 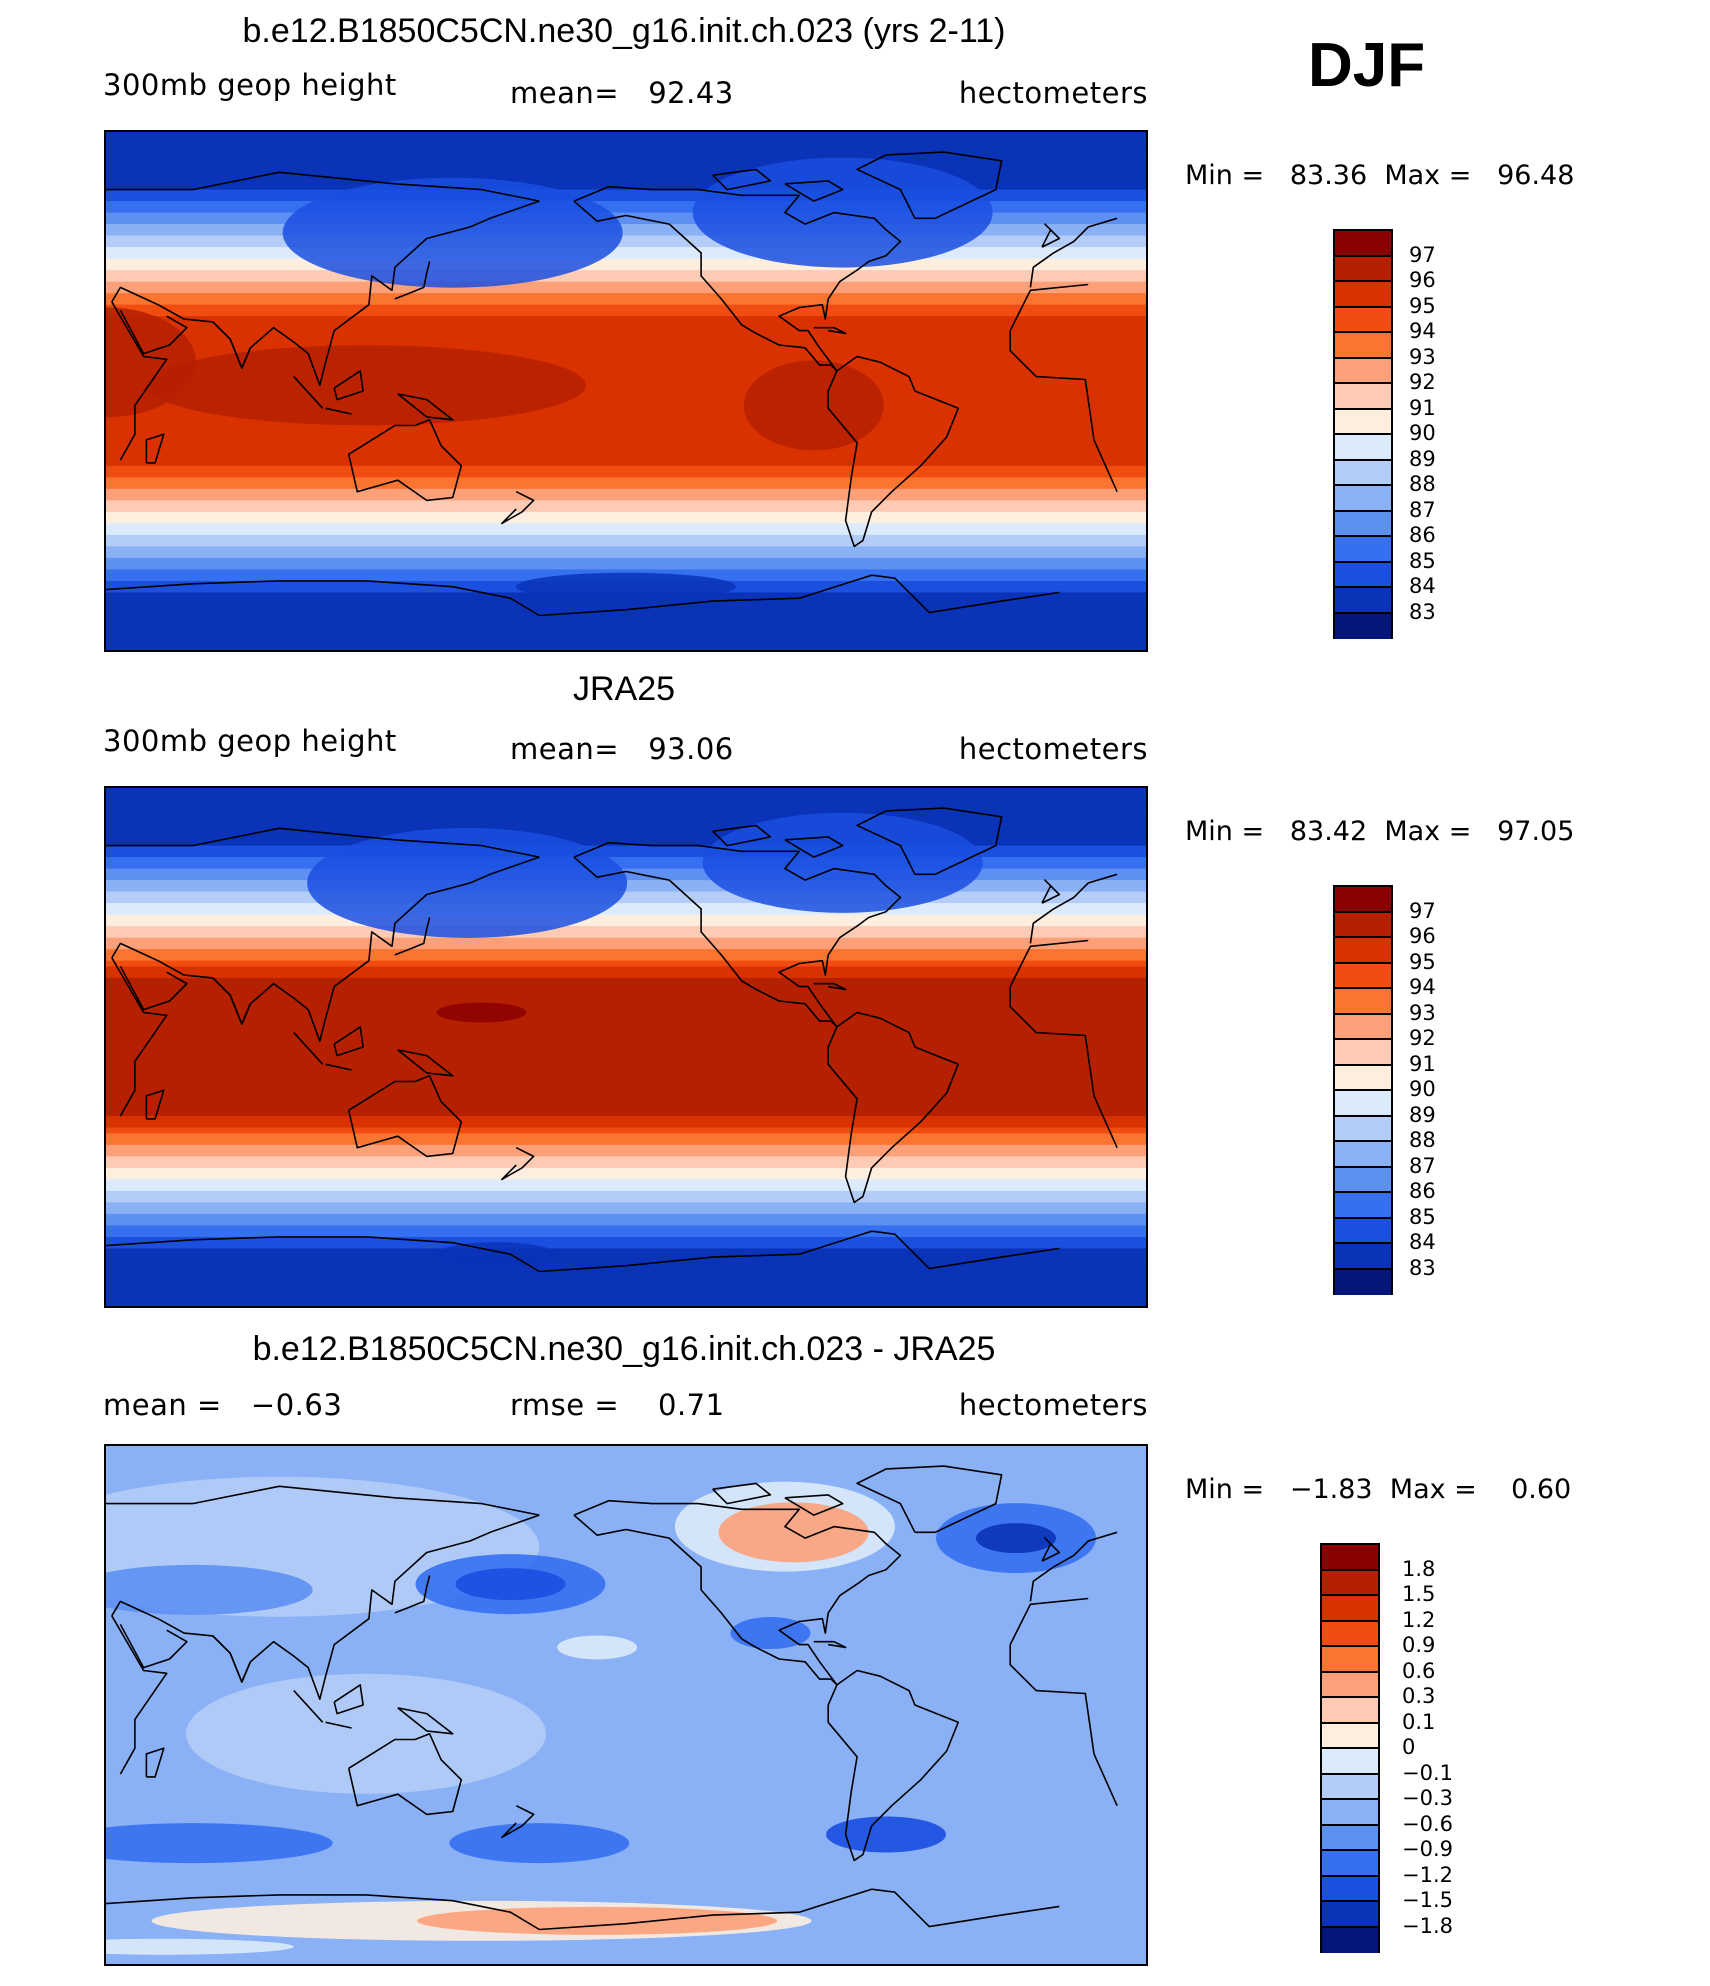 What do you see at coordinates (1422, 1216) in the screenshot?
I see `colorbar-label: 85` at bounding box center [1422, 1216].